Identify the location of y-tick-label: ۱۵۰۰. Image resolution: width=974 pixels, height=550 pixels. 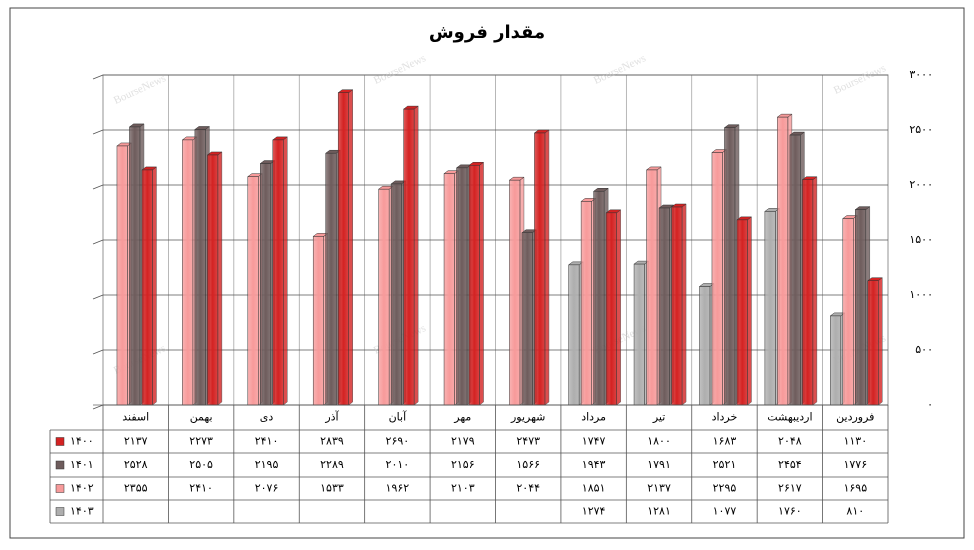
(921, 239).